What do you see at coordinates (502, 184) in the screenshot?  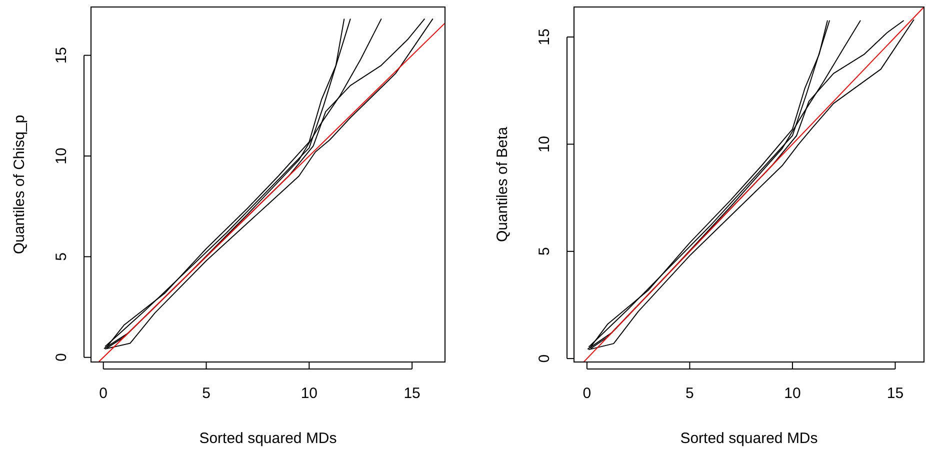 I see `y-axis-title: Quantiles of Beta` at bounding box center [502, 184].